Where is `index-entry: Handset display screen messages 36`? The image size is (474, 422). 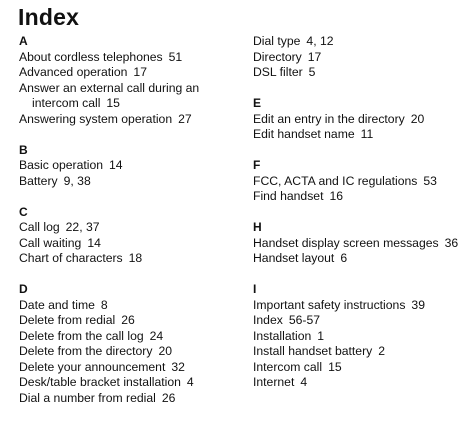 index-entry: Handset display screen messages 36 is located at coordinates (362, 244).